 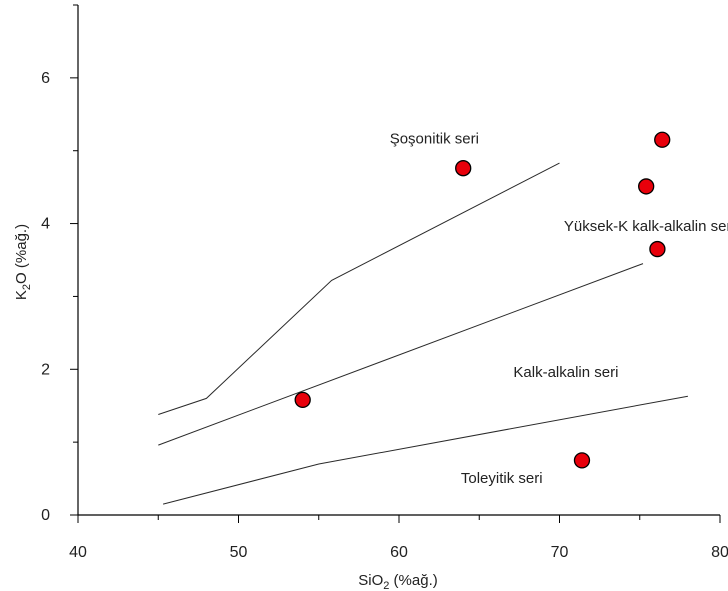 I want to click on field-label: Yüksek-K kalk-alkalin seri, so click(x=646, y=226).